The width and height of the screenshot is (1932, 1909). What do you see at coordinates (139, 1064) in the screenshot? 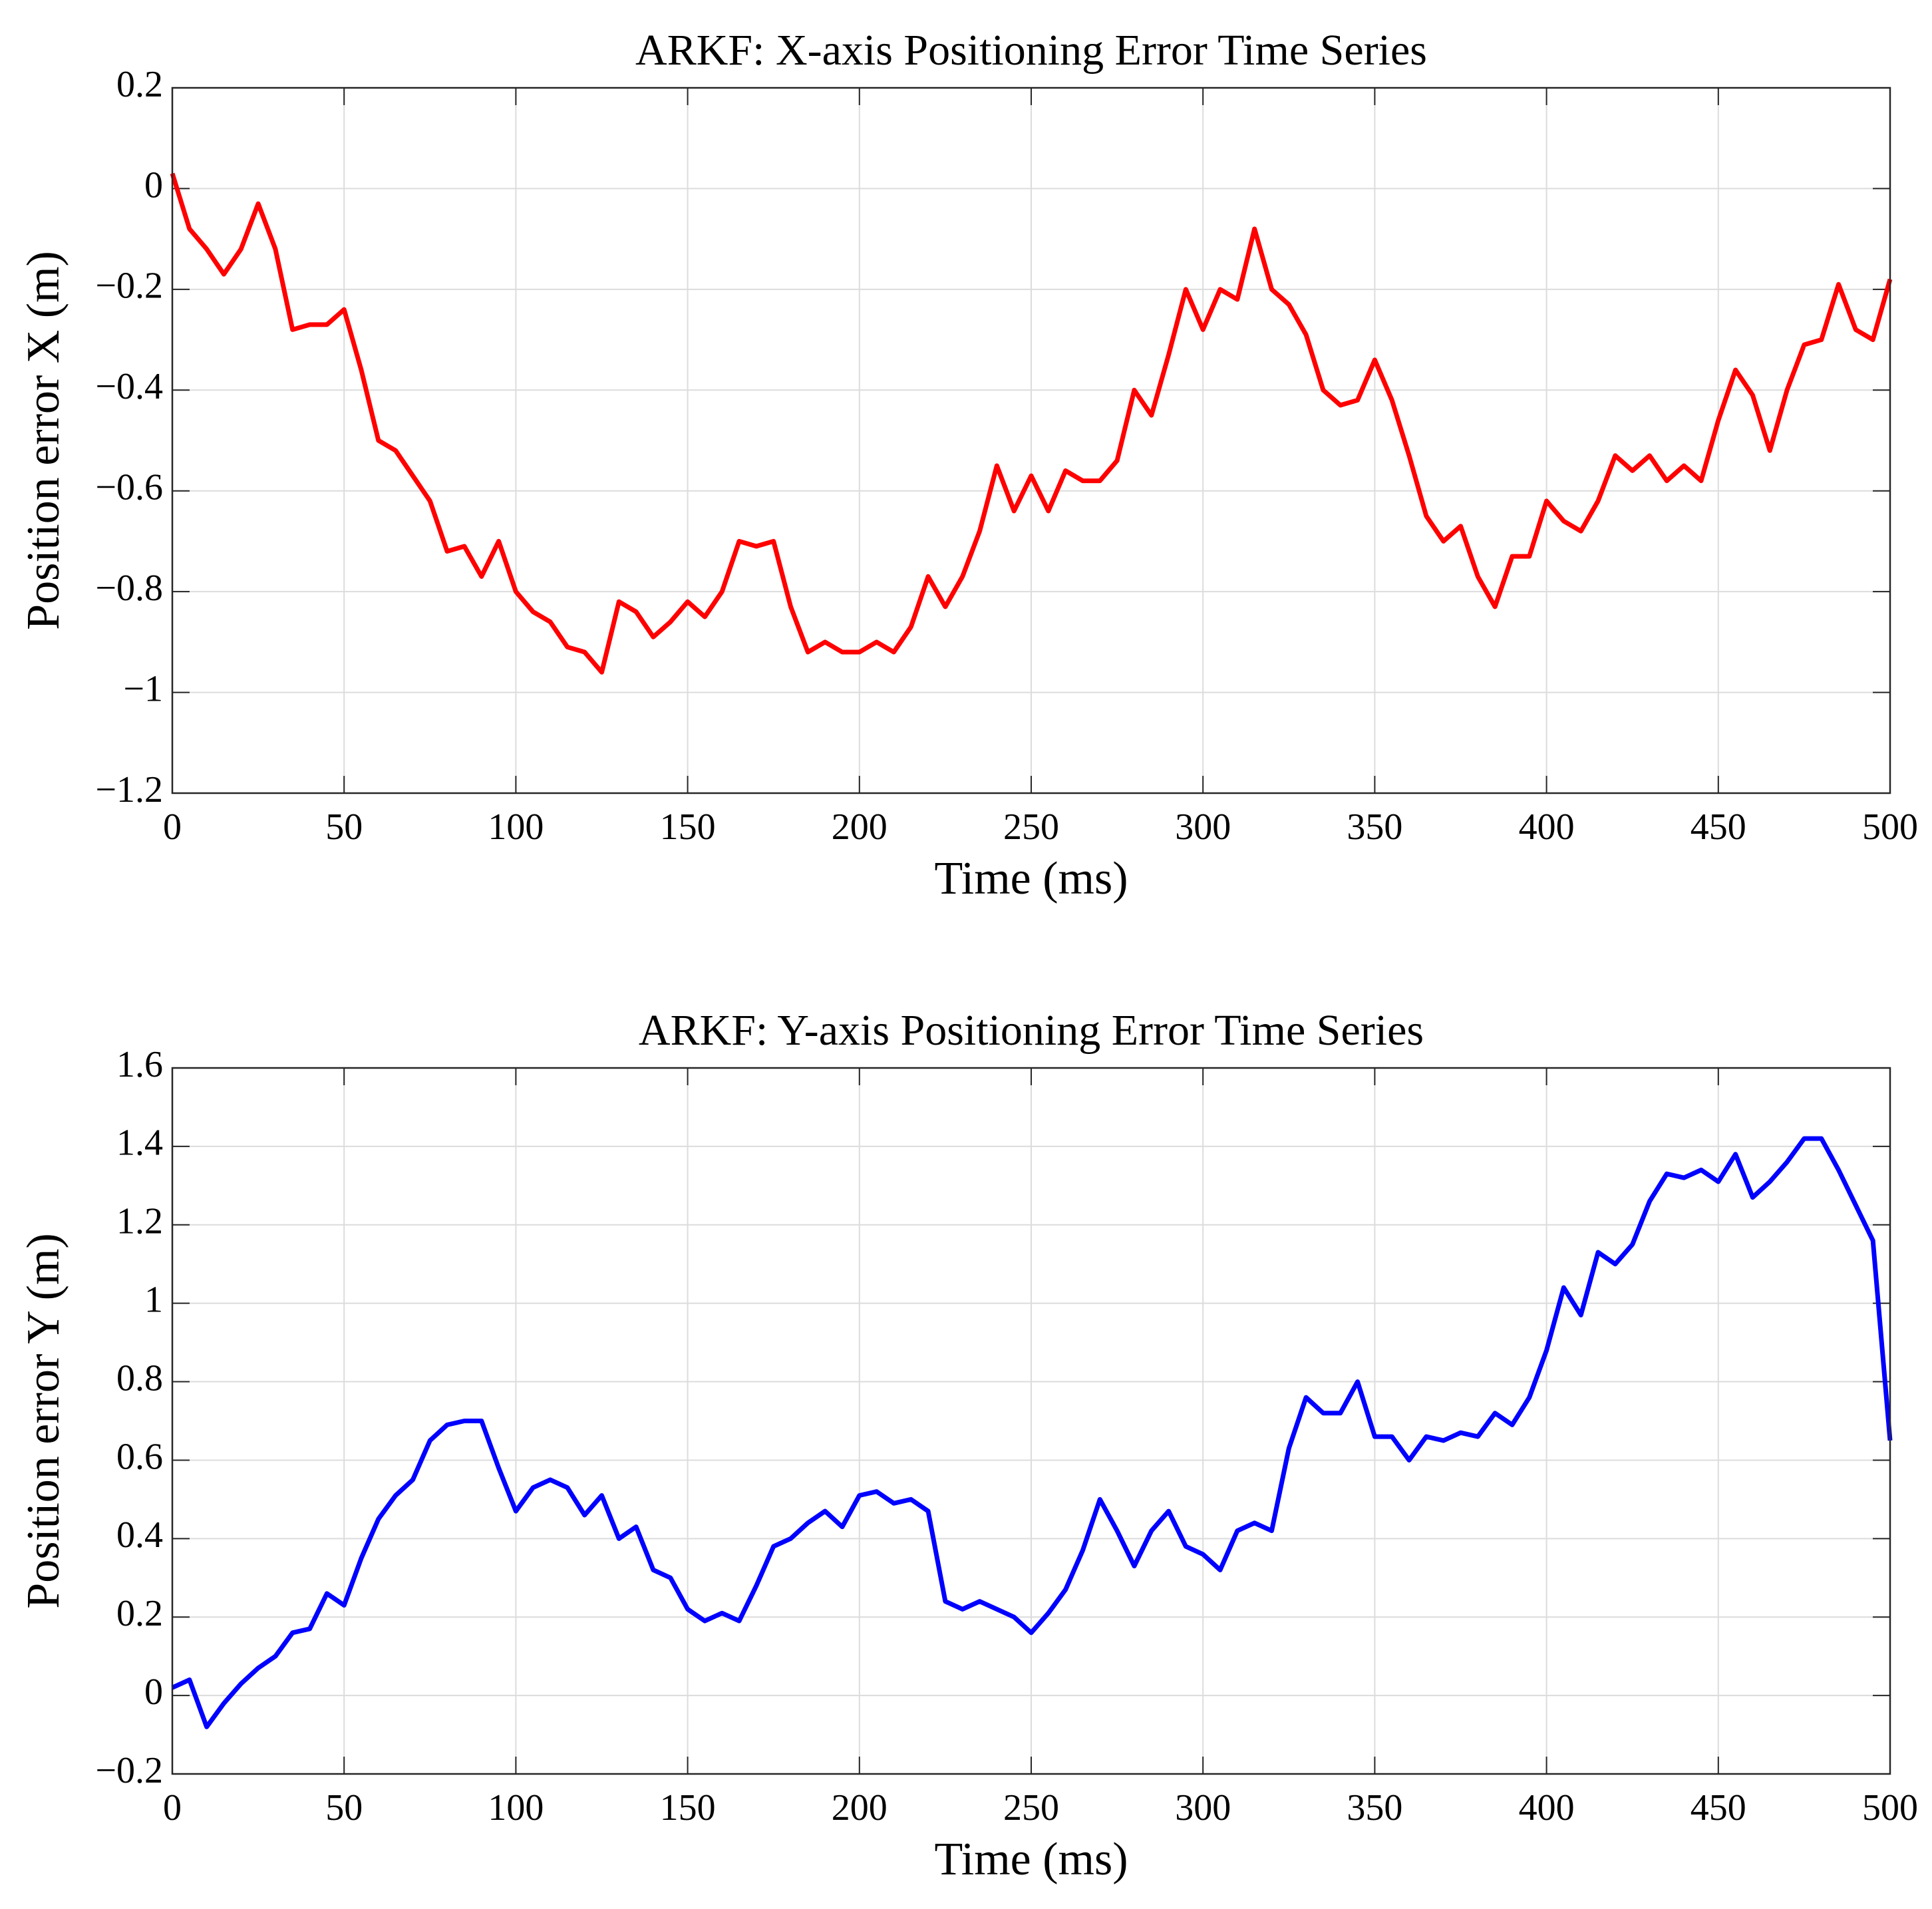
I see `y-tick-label: 1.6` at bounding box center [139, 1064].